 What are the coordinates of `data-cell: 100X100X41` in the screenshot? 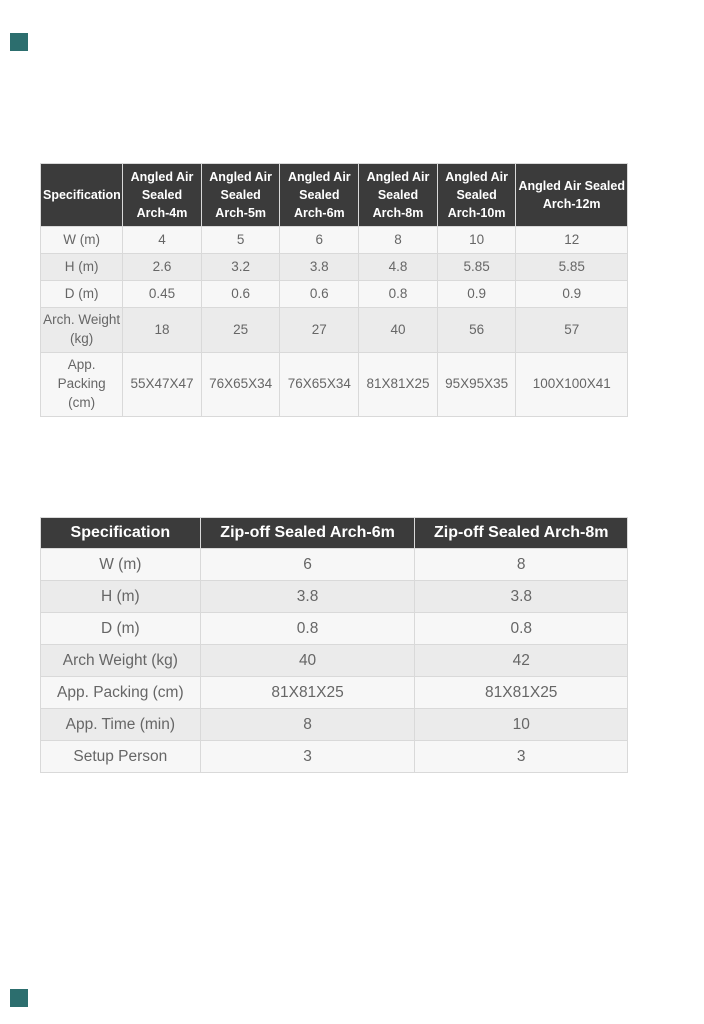 It's located at (571, 384).